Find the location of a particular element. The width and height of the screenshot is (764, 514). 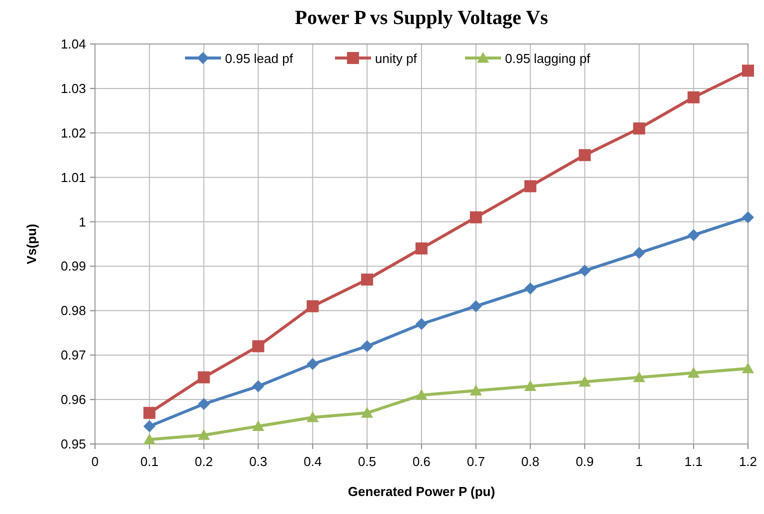

legend-label: unity pf is located at coordinates (396, 58).